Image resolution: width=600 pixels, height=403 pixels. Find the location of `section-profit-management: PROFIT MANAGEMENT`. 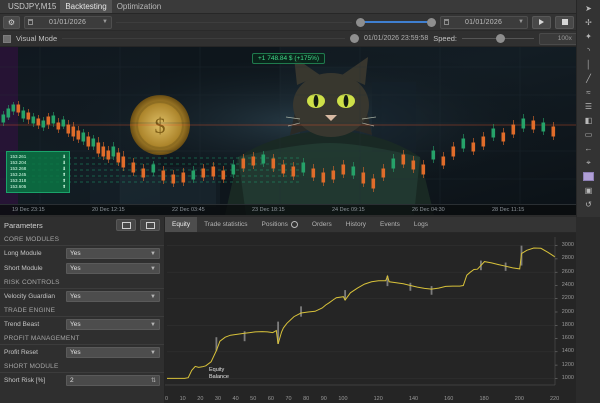

section-profit-management: PROFIT MANAGEMENT is located at coordinates (82, 338).